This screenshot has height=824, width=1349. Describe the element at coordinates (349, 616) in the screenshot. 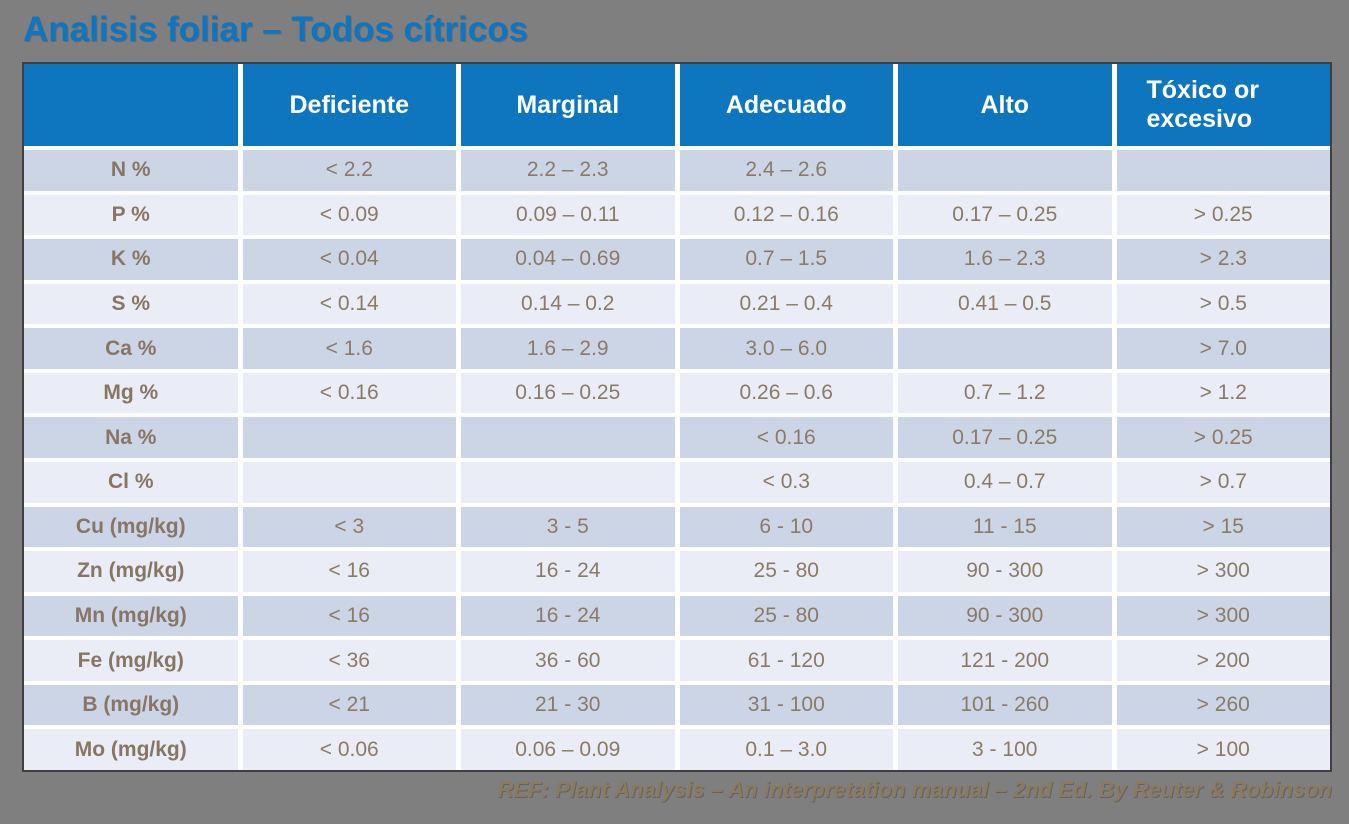

I see `table-cell-mn-mg-kg-deficiente: < 16` at that location.